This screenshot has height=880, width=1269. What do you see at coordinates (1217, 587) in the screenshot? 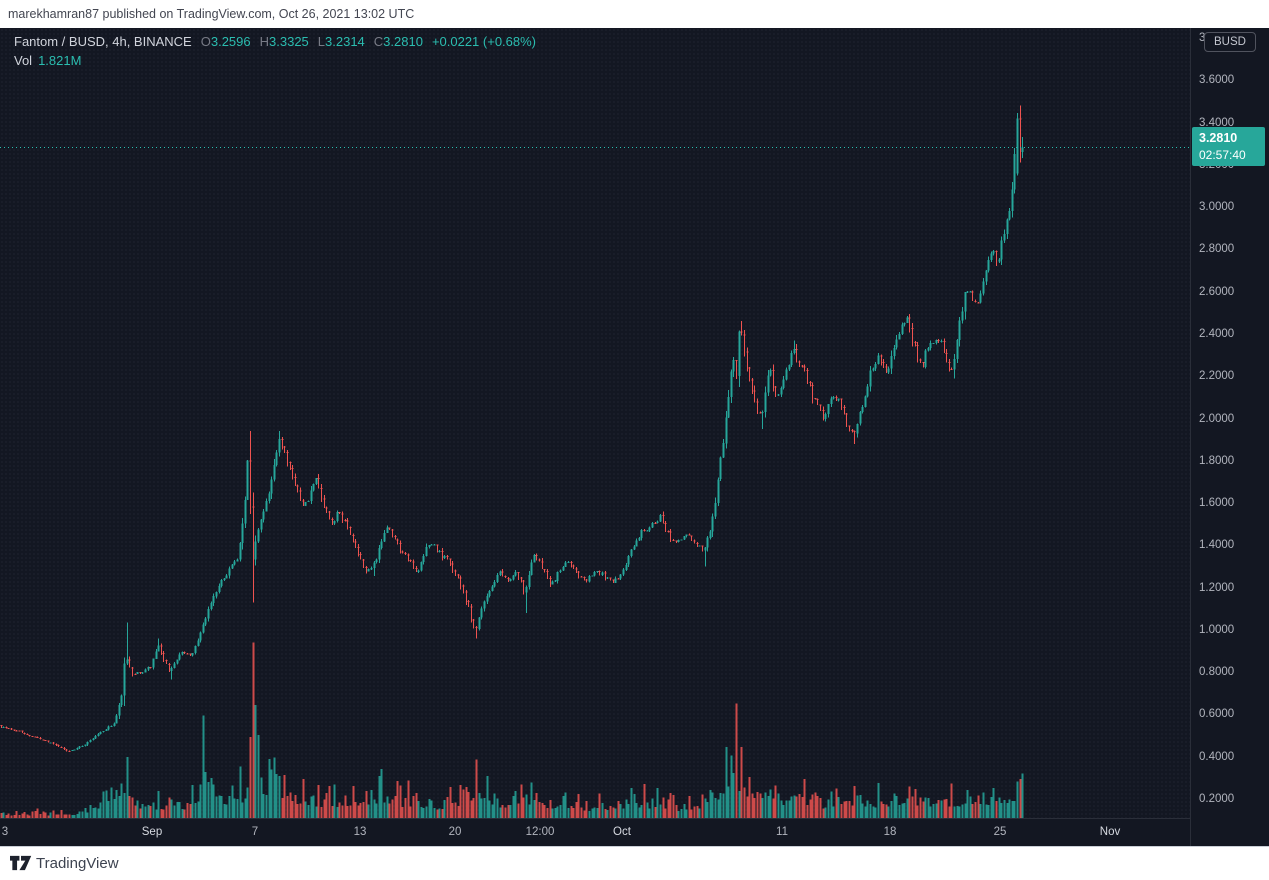
I see `price-tick-label: 1.2000` at bounding box center [1217, 587].